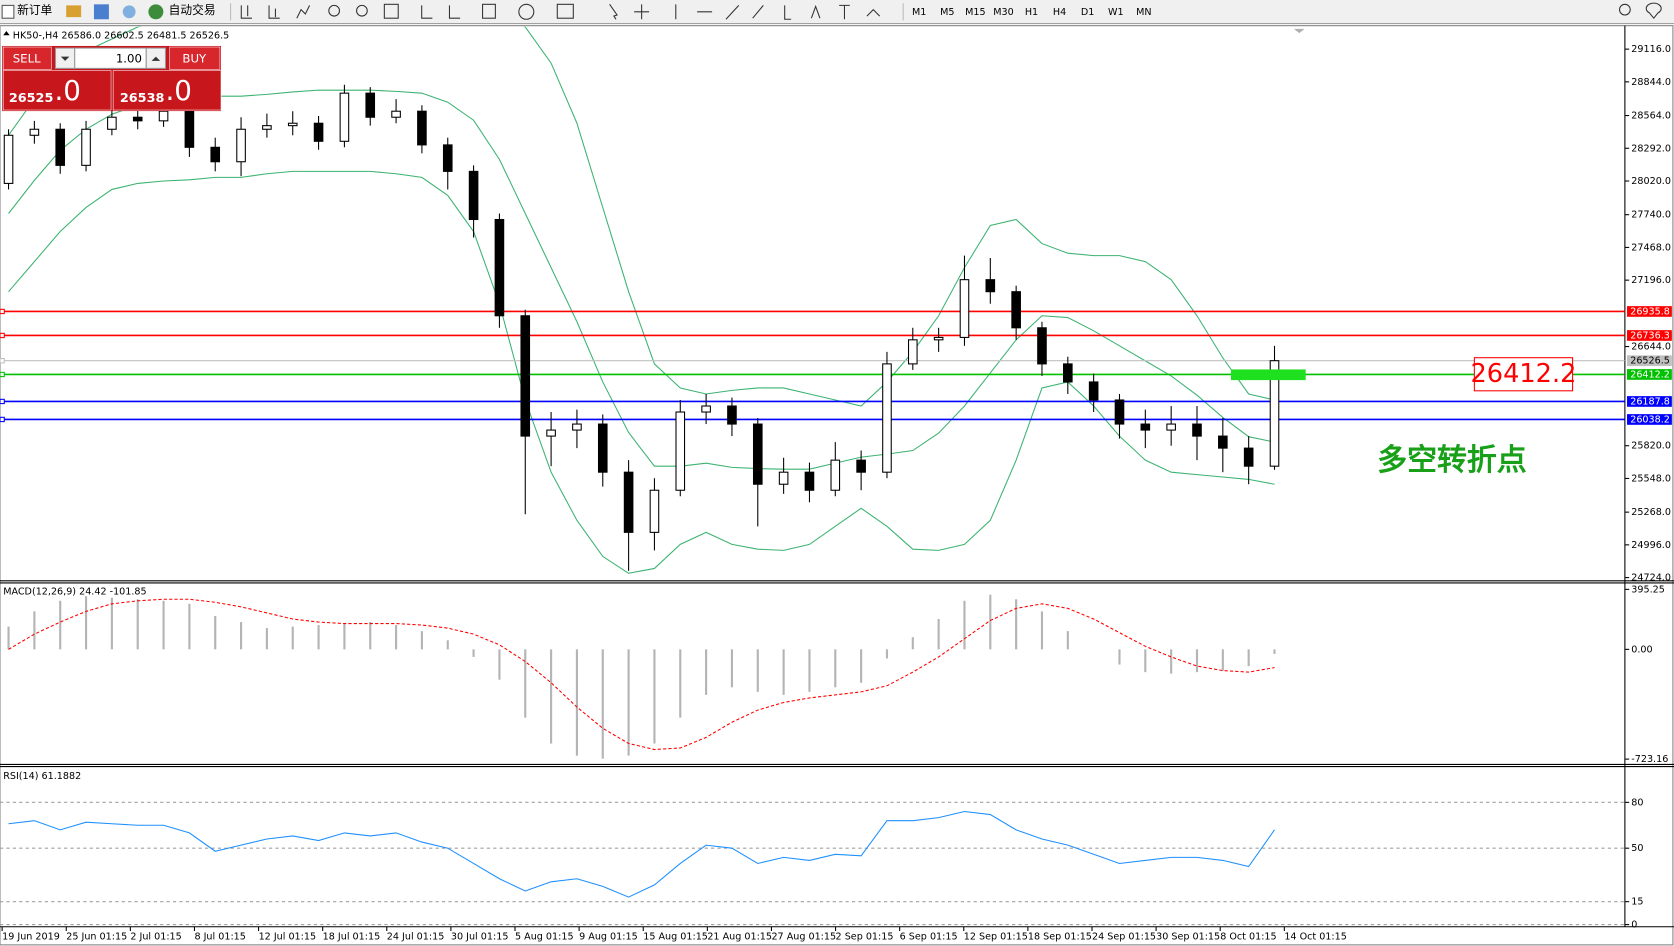  I want to click on new-order-icon, so click(8, 11).